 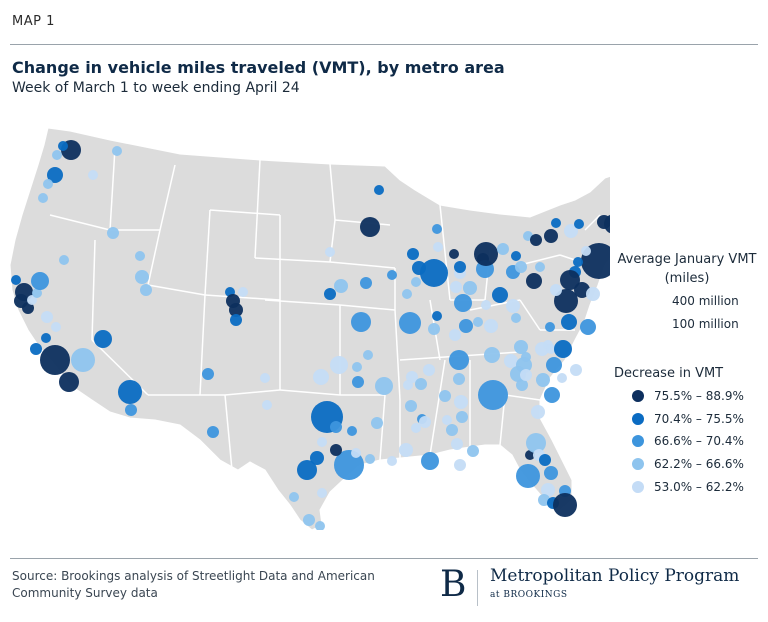 I want to click on size-legend-large-label: 400 million, so click(x=705, y=301).